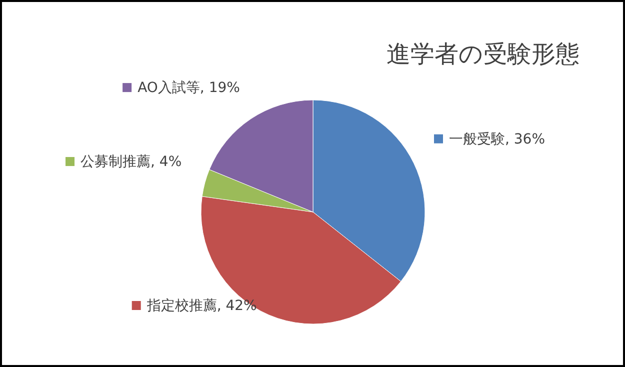 This screenshot has height=367, width=625. What do you see at coordinates (201, 306) in the screenshot?
I see `legend-label: 指定校推薦, 42%` at bounding box center [201, 306].